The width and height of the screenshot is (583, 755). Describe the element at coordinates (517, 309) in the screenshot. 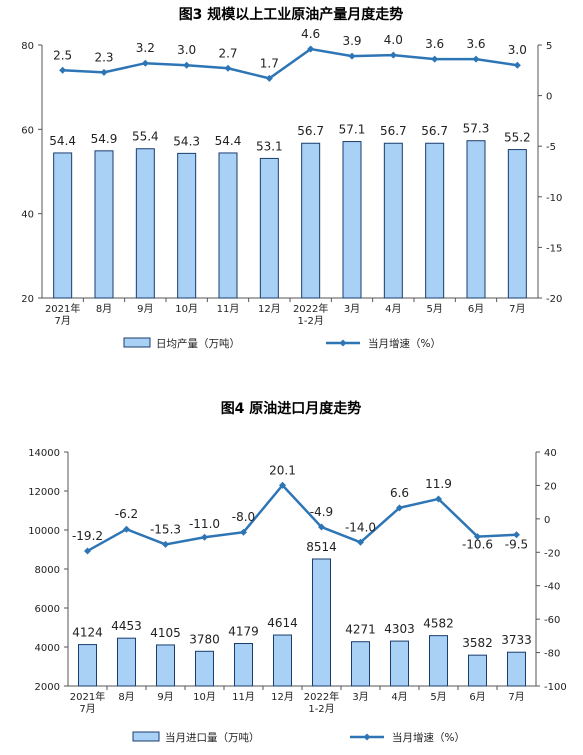

I see `x-tick-label: 7月` at that location.